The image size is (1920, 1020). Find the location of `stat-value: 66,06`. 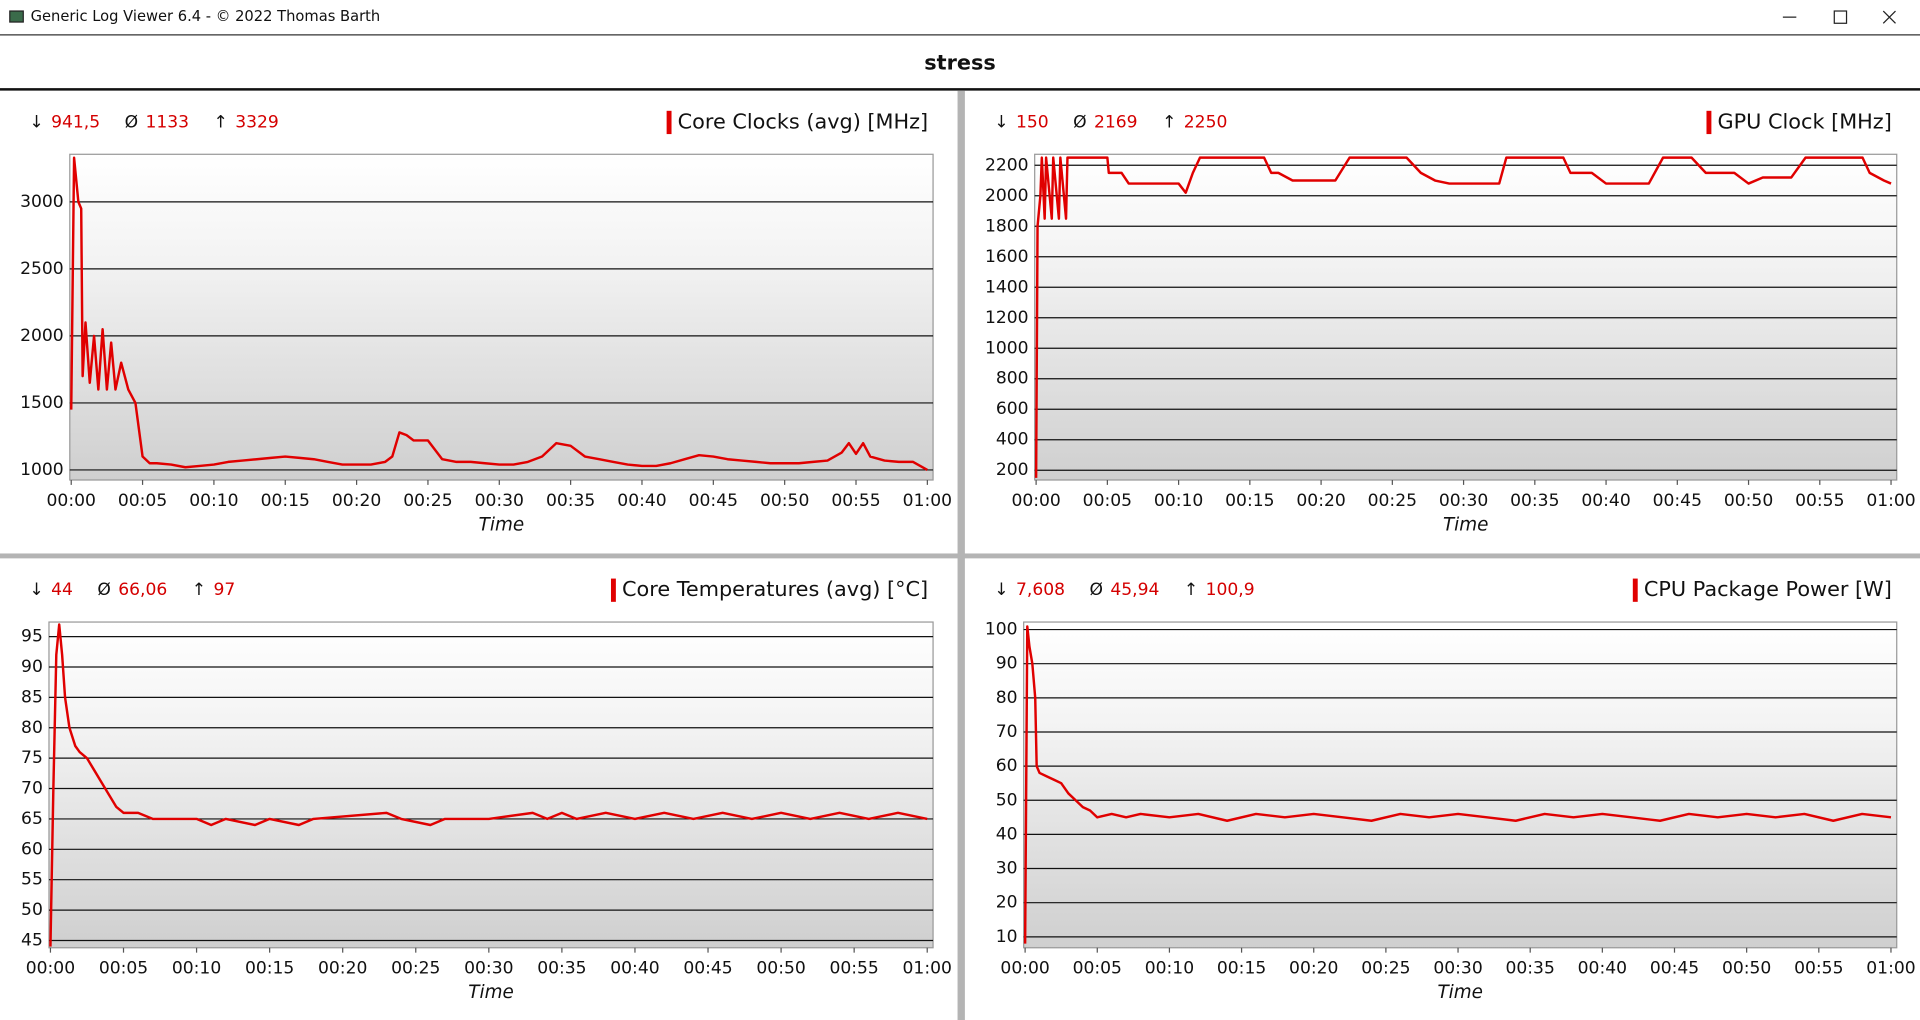

stat-value: 66,06 is located at coordinates (142, 590).